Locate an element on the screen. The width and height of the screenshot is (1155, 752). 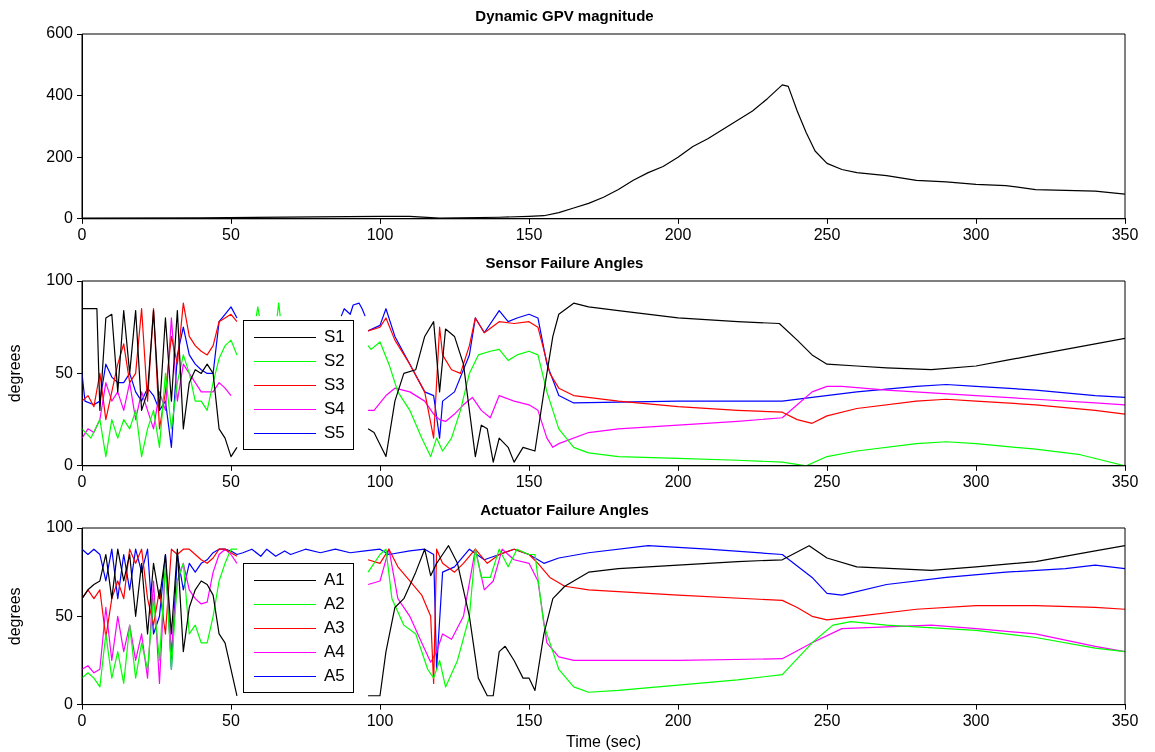
y-tick-label: 400 is located at coordinates (60, 95).